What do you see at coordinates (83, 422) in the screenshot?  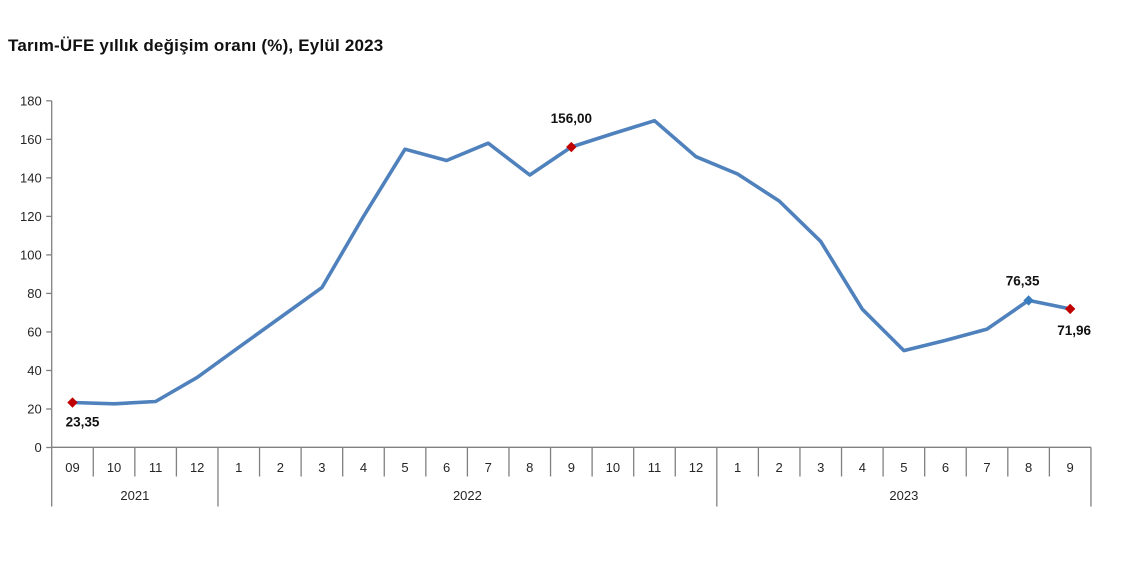 I see `data-label: 23,35` at bounding box center [83, 422].